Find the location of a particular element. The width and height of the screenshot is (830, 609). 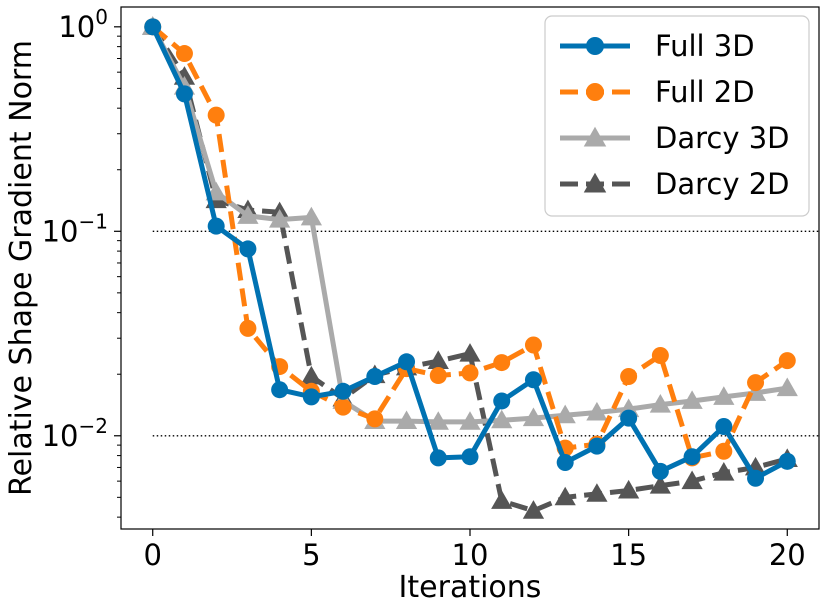

legend-box is located at coordinates (677, 116).